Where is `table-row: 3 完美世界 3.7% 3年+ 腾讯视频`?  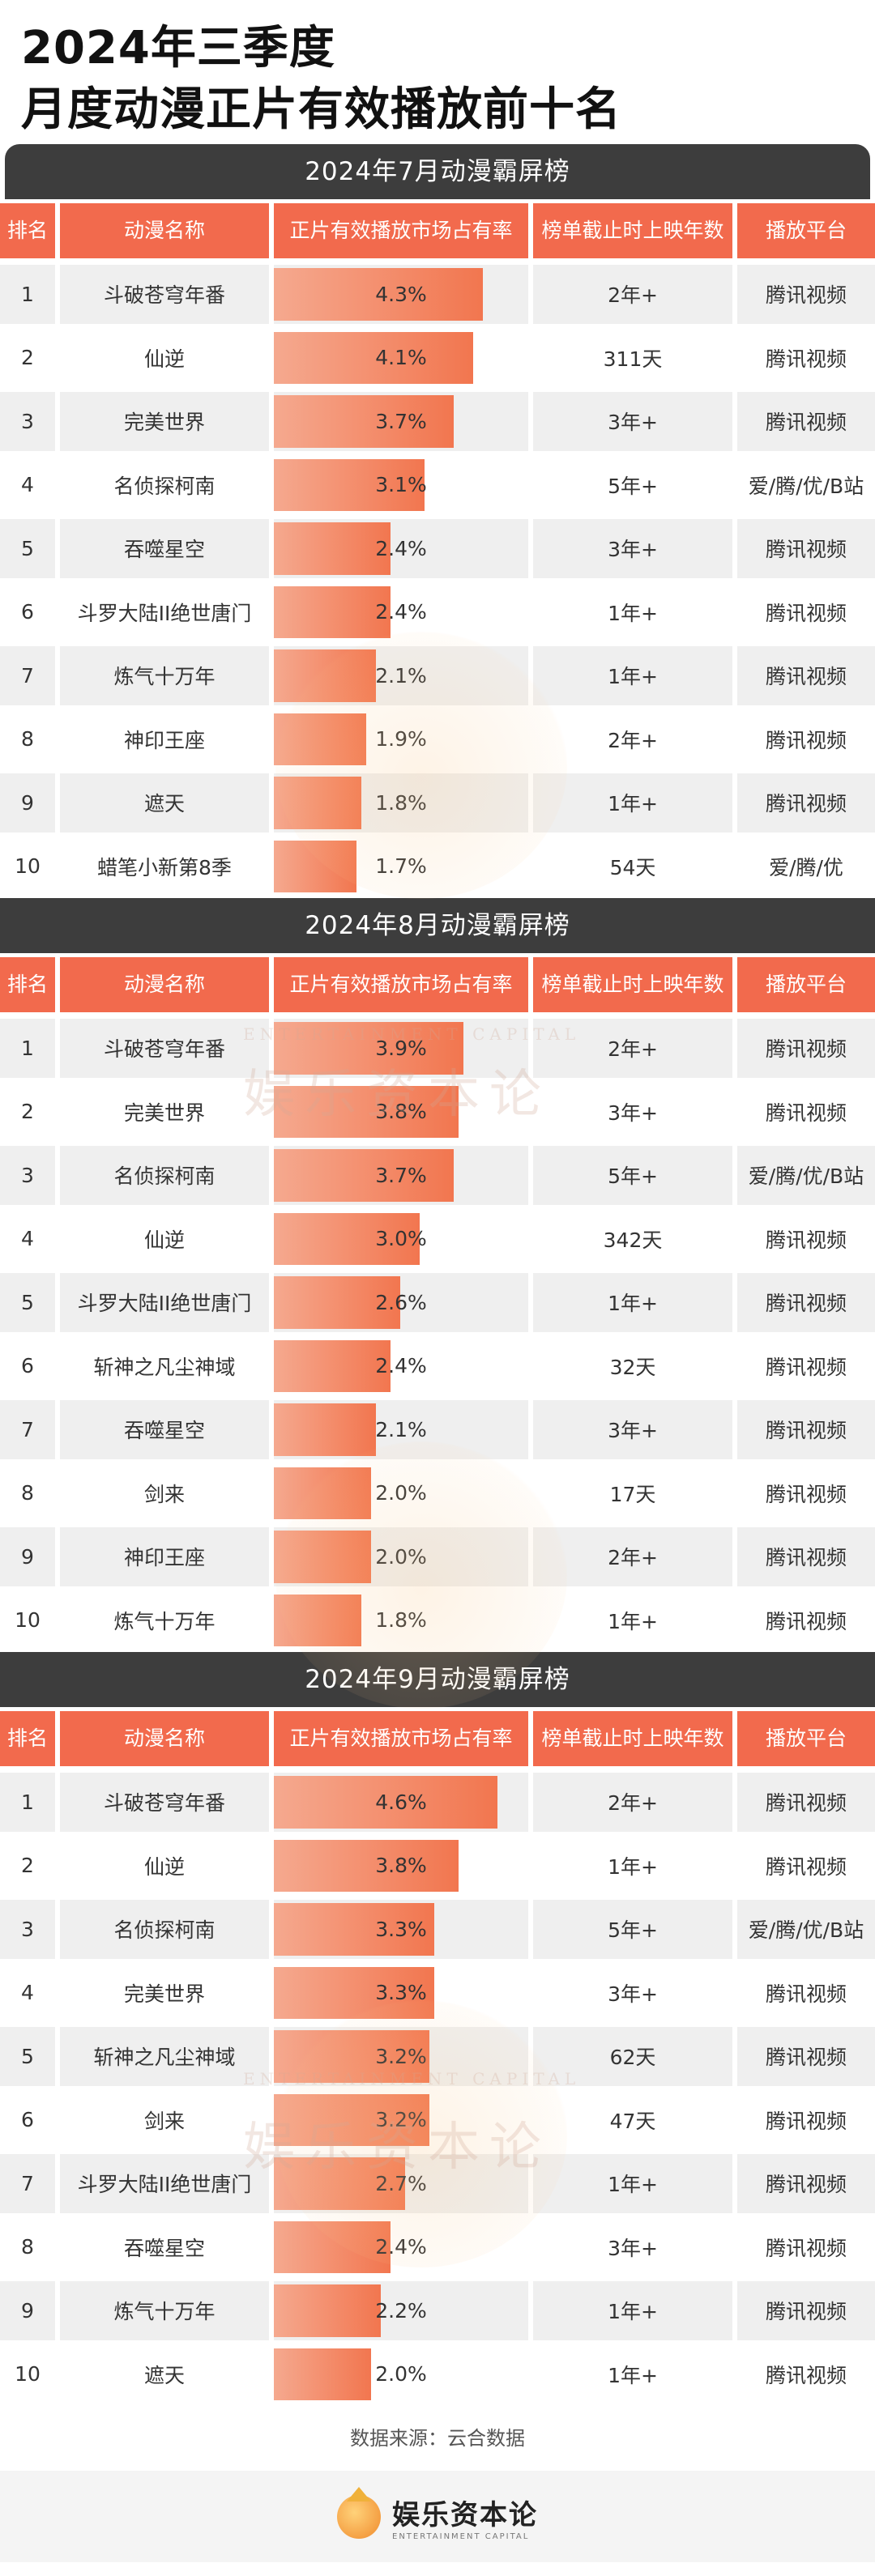 table-row: 3 完美世界 3.7% 3年+ 腾讯视频 is located at coordinates (437, 421).